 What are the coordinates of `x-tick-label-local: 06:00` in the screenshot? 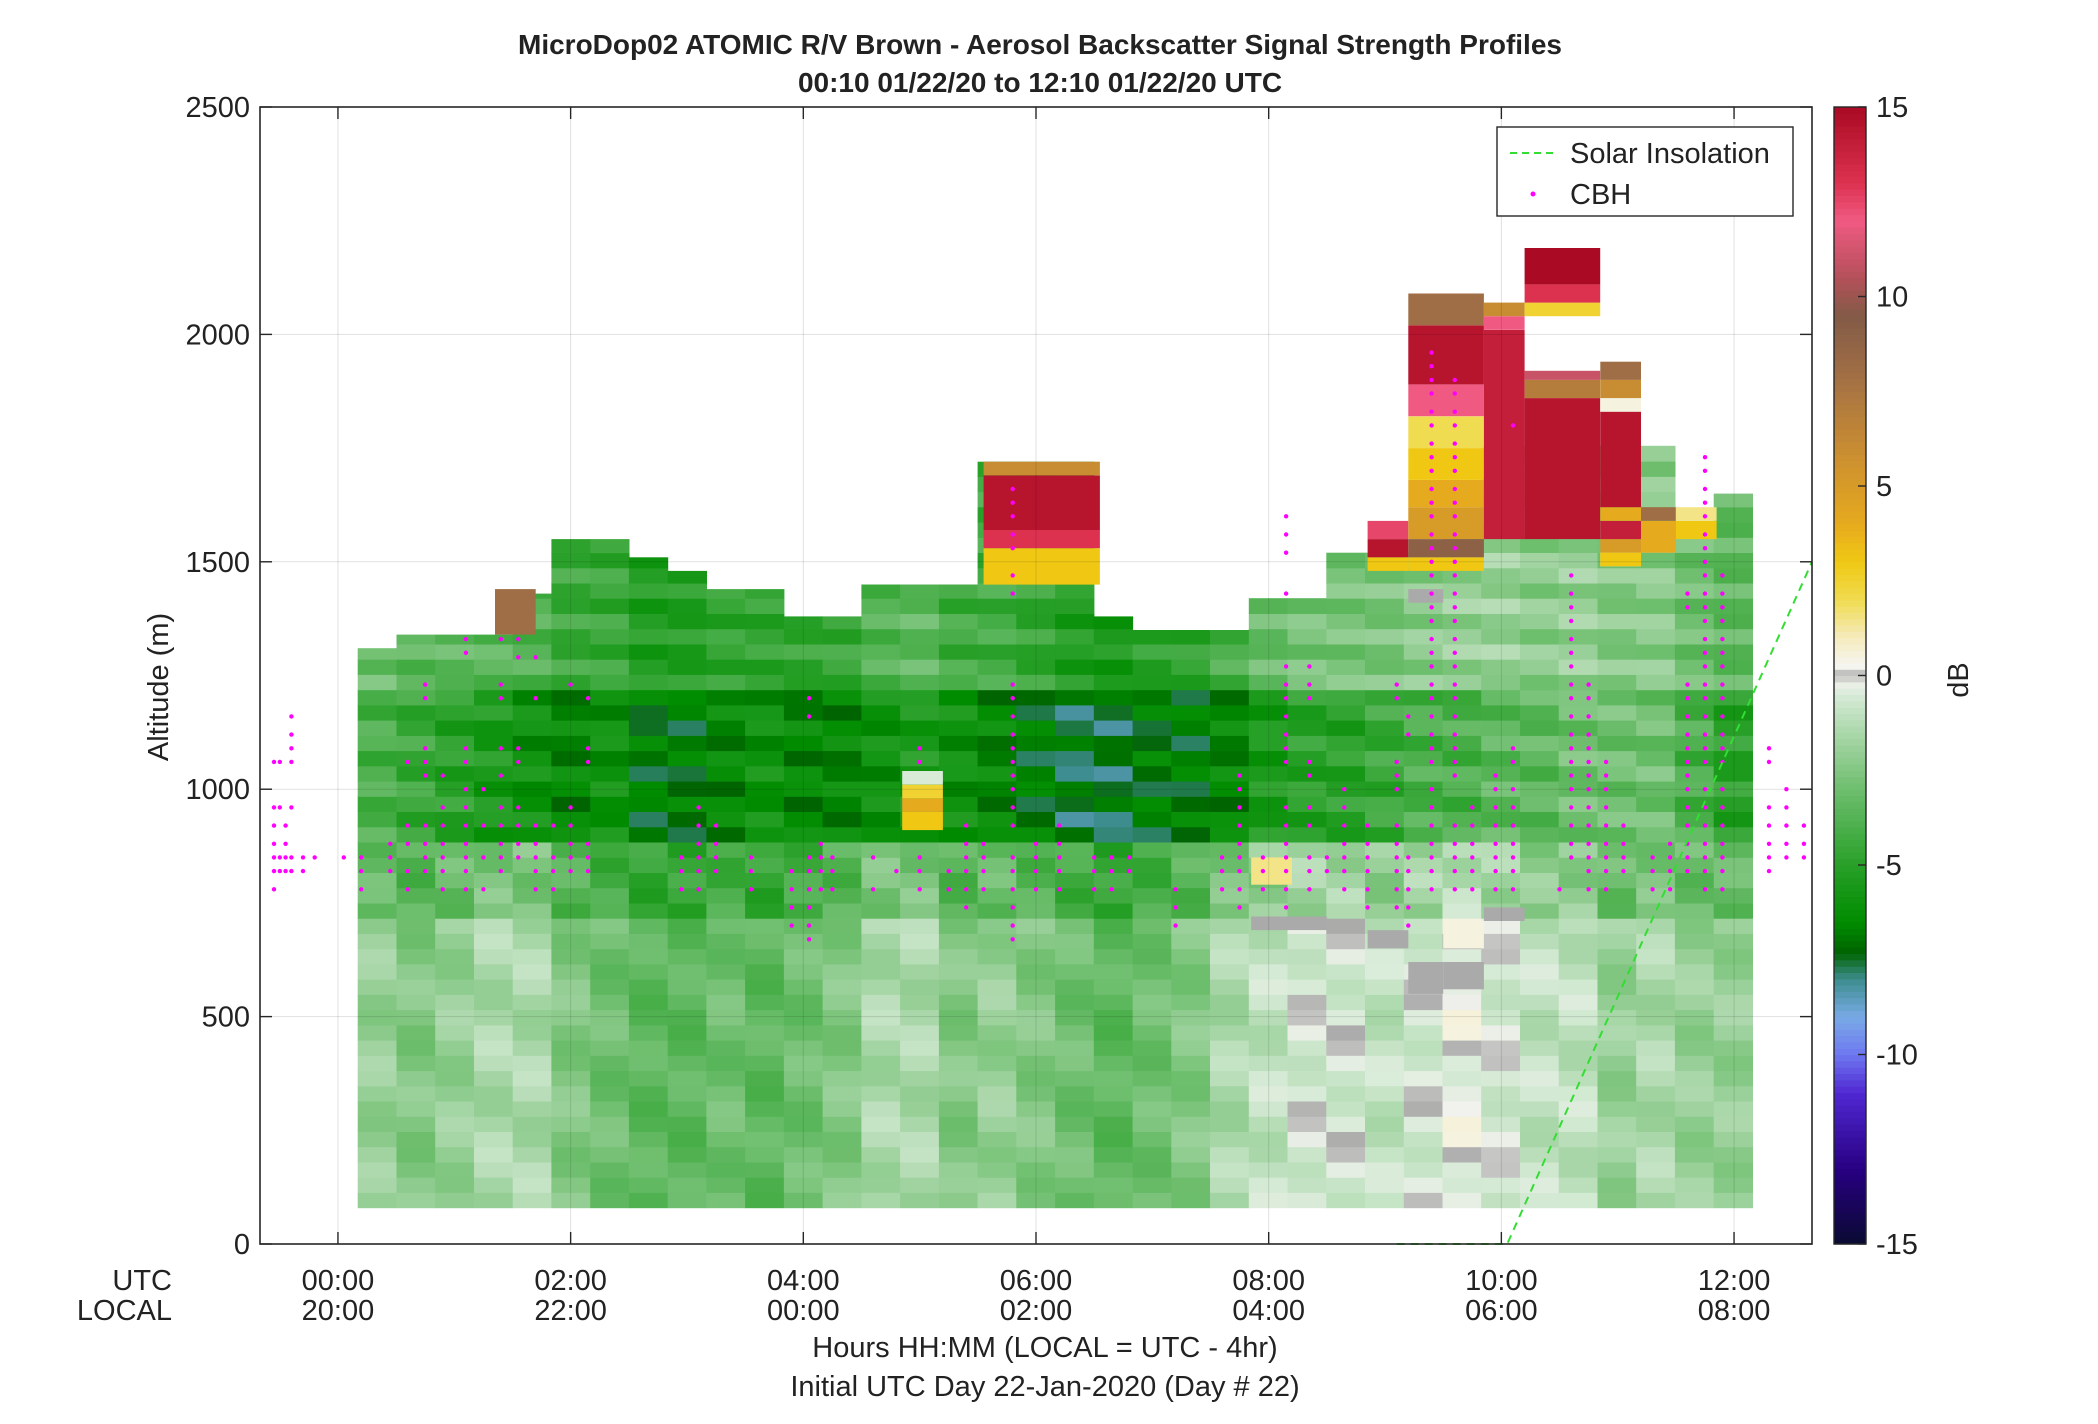 It's located at (1501, 1311).